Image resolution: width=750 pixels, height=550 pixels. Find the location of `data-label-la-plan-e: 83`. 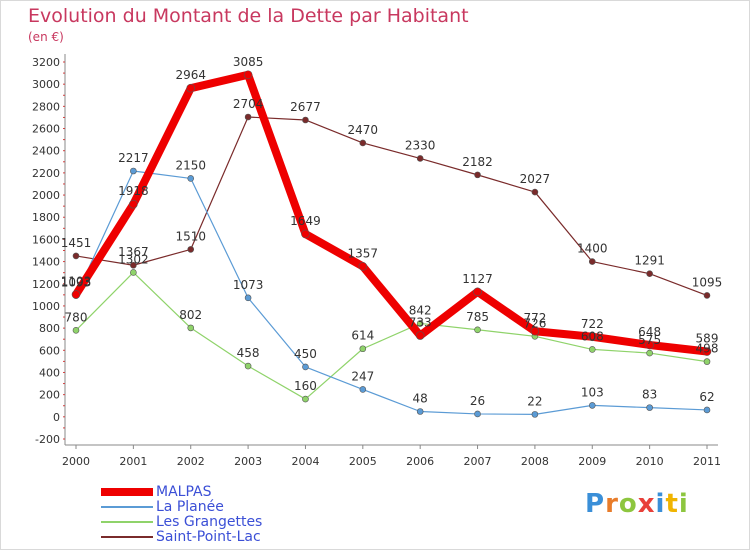

data-label-la-plan-e: 83 is located at coordinates (649, 395).